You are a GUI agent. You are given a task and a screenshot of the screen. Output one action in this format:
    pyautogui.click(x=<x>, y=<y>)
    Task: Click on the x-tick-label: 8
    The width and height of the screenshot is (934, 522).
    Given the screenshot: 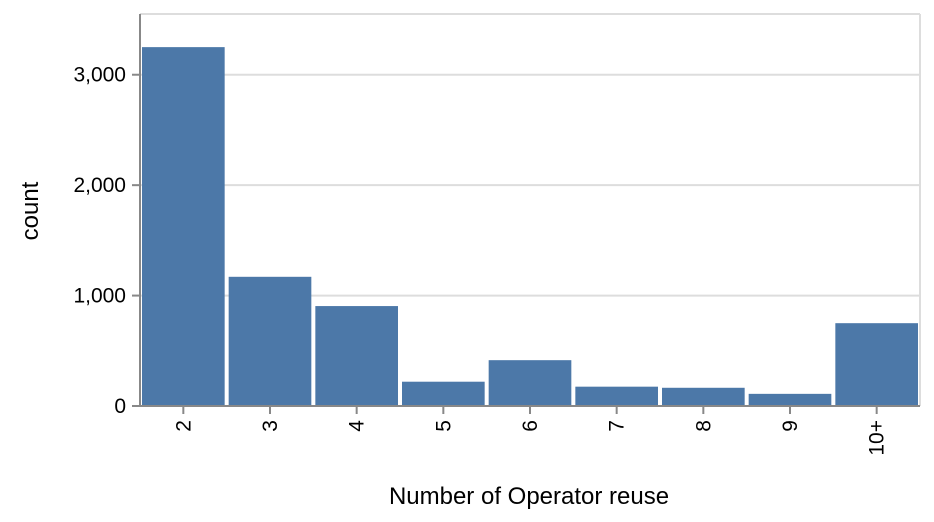 What is the action you would take?
    pyautogui.click(x=703, y=426)
    